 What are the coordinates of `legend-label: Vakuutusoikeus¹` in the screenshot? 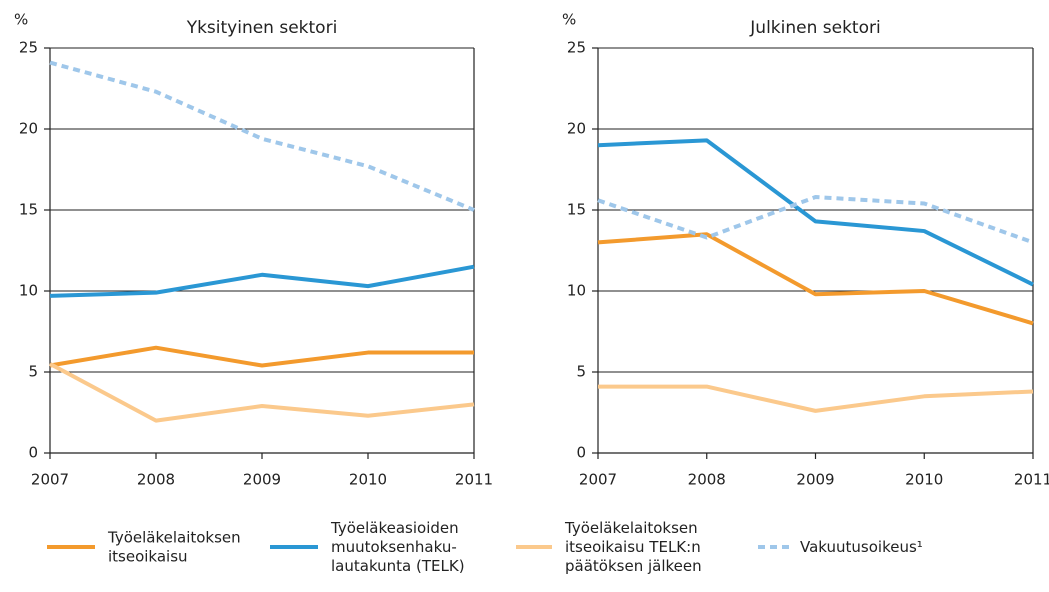 It's located at (861, 547).